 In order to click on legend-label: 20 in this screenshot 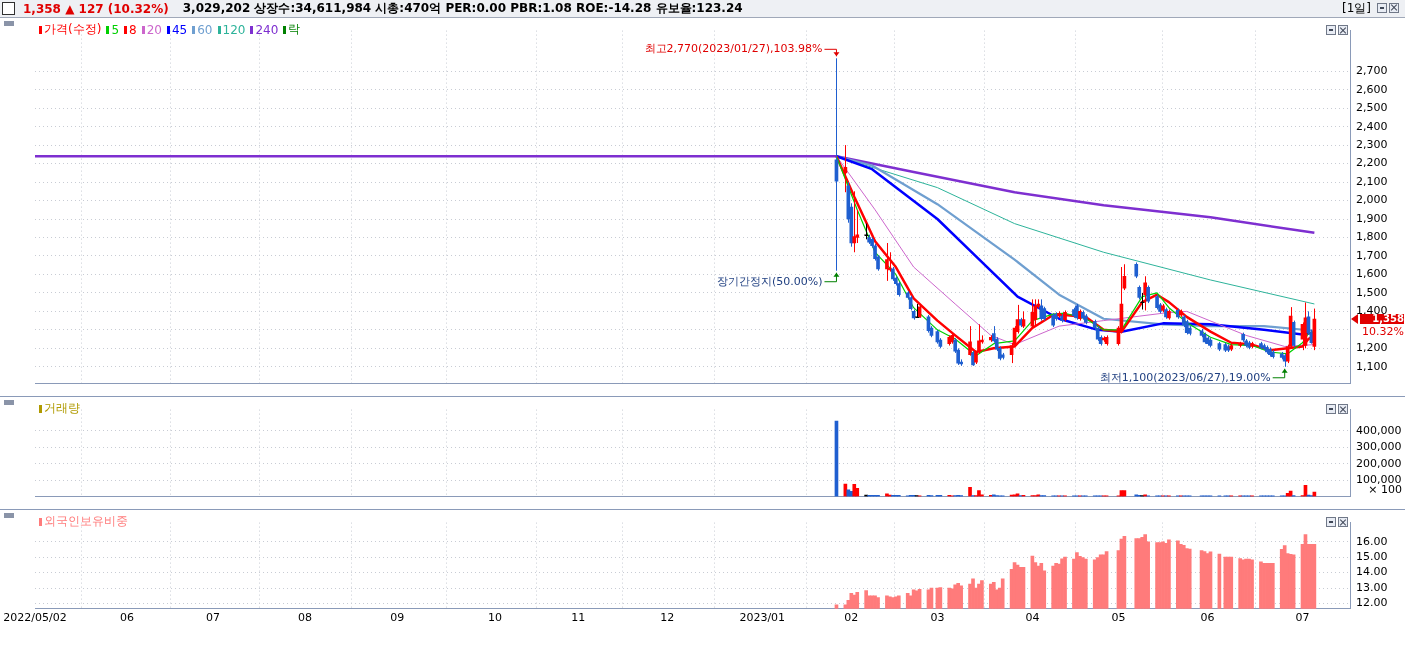, I will do `click(154, 29)`.